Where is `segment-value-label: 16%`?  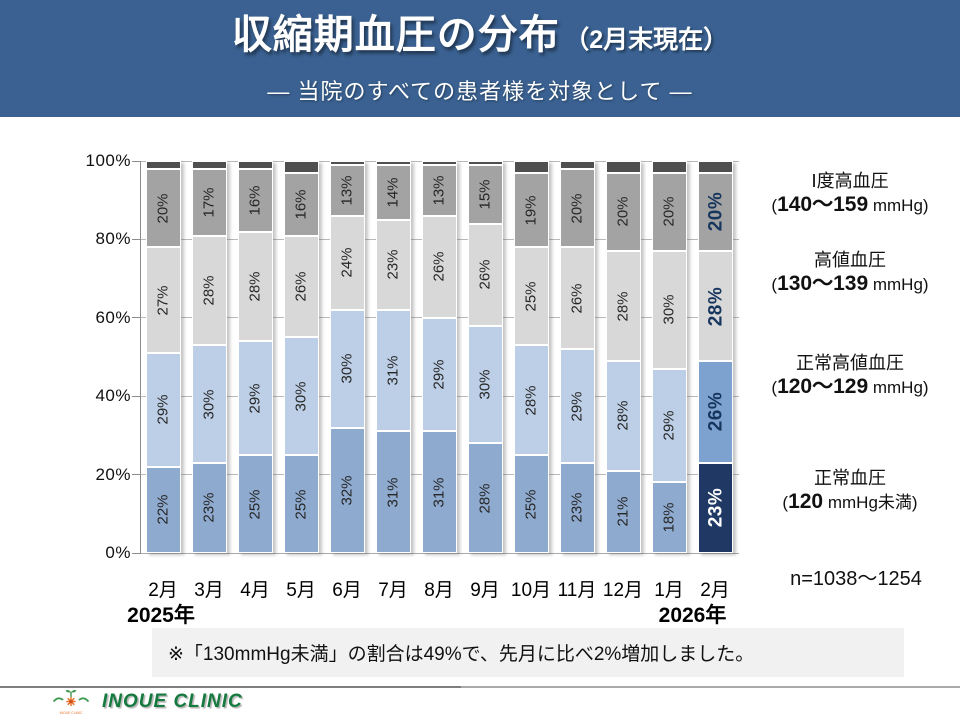
segment-value-label: 16% is located at coordinates (255, 200).